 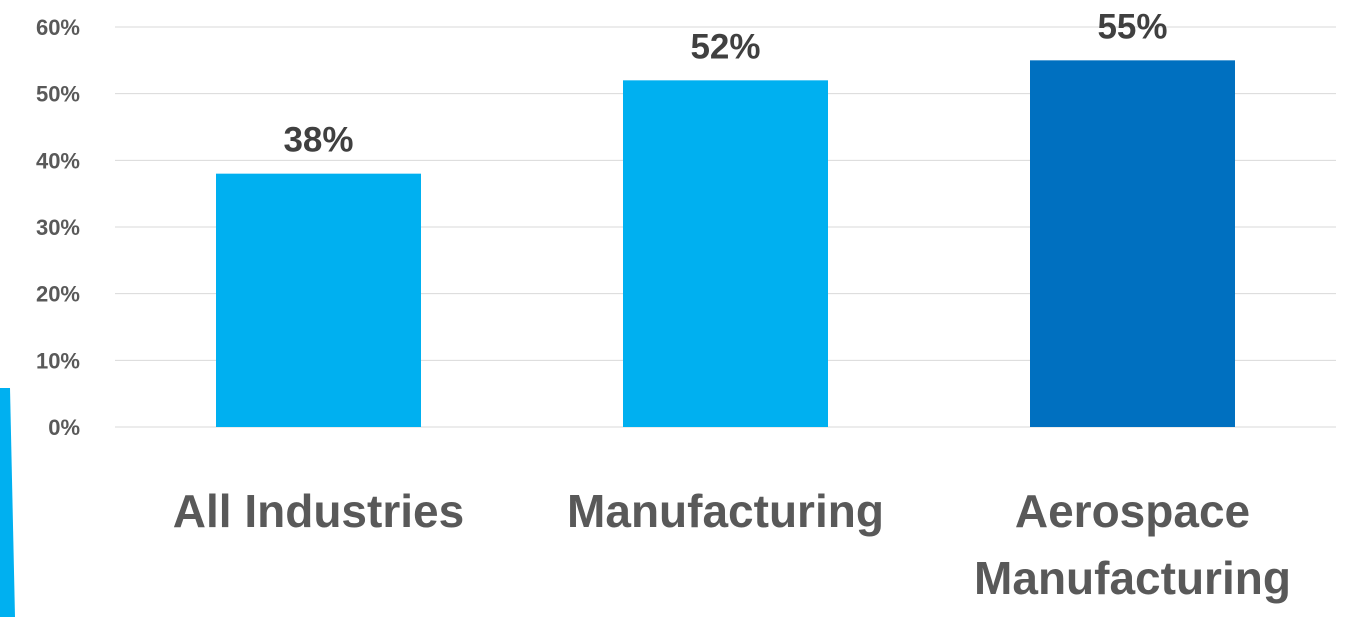 What do you see at coordinates (1132, 26) in the screenshot?
I see `data-label: 55%` at bounding box center [1132, 26].